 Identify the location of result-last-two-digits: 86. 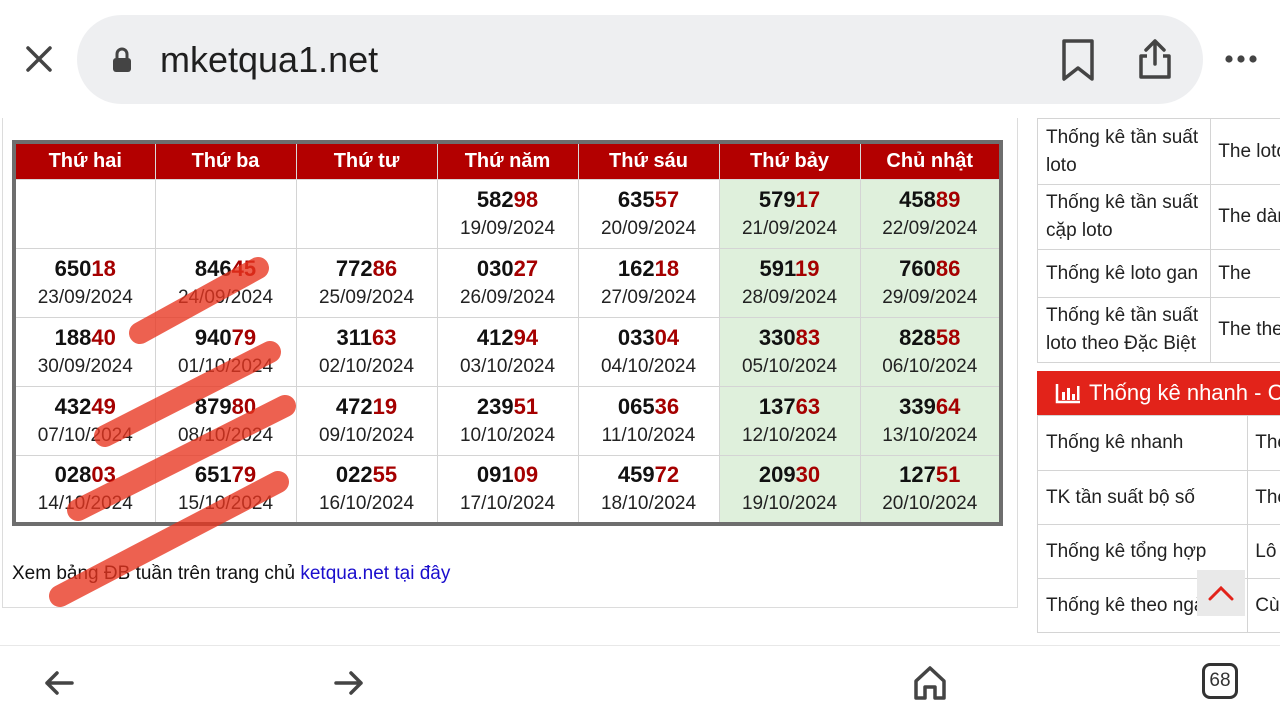
(385, 268).